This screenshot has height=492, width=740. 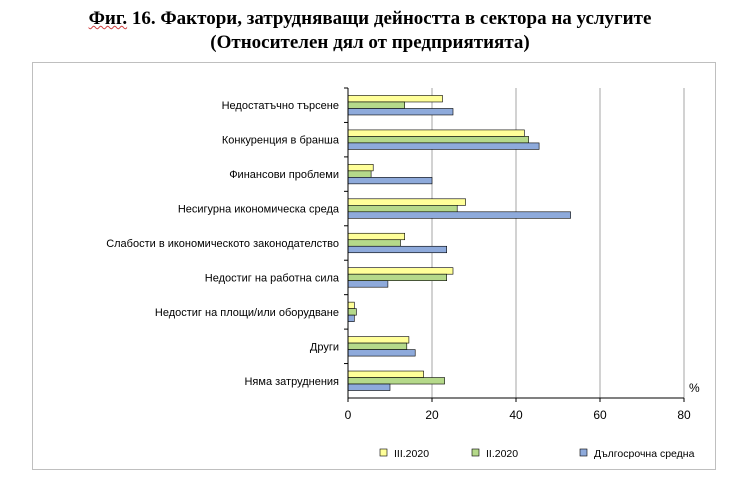 I want to click on category-label-6: Недостиг на работна сила, so click(x=272, y=278).